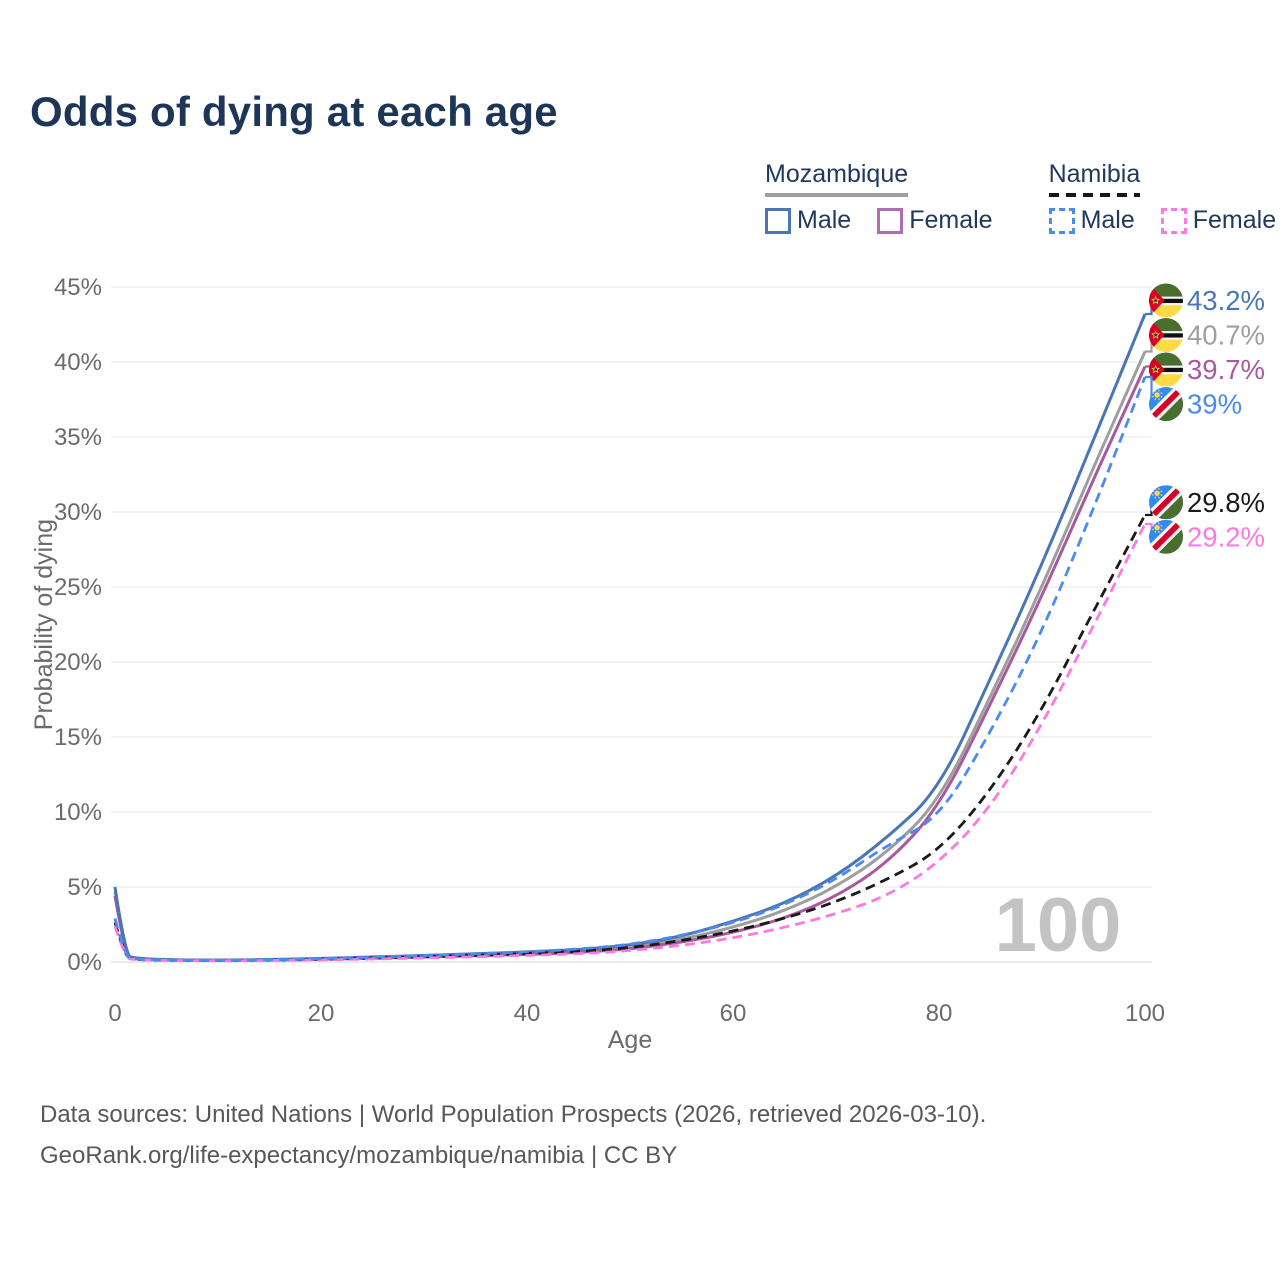 Image resolution: width=1280 pixels, height=1280 pixels. Describe the element at coordinates (1226, 536) in the screenshot. I see `namibia-female-end-label: 29.2%` at that location.